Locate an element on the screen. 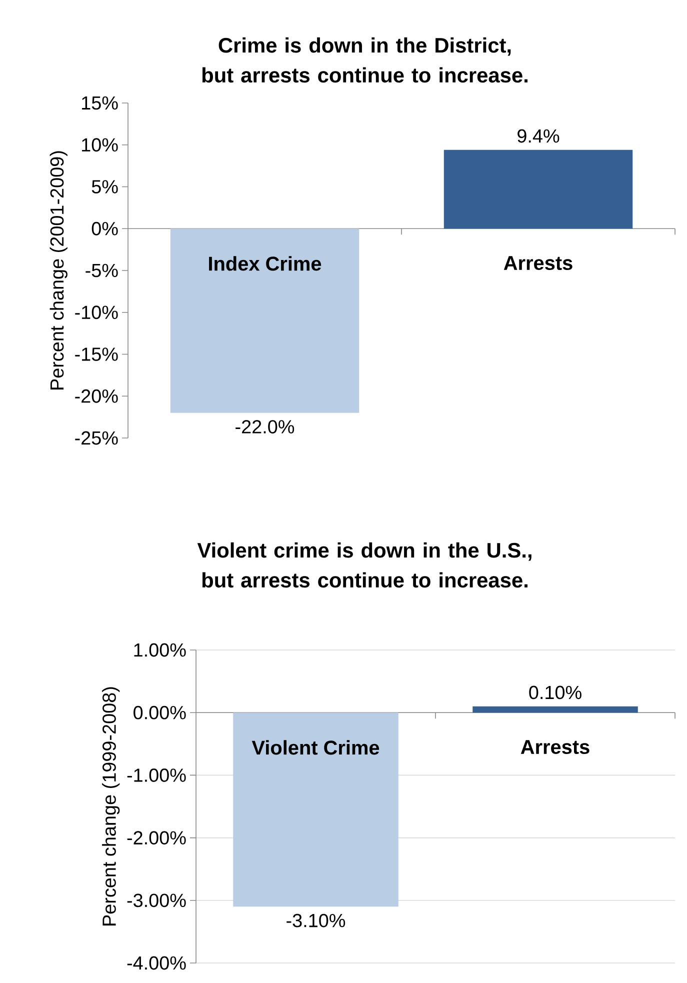 This screenshot has height=983, width=687. y-axis-title: Percent change (2001-2009) is located at coordinates (59, 270).